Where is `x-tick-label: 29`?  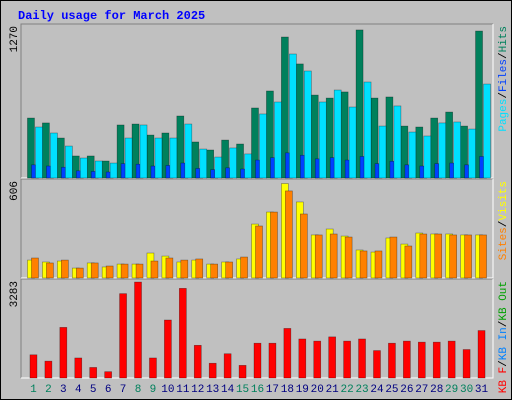
x-tick-label: 29 is located at coordinates (451, 390).